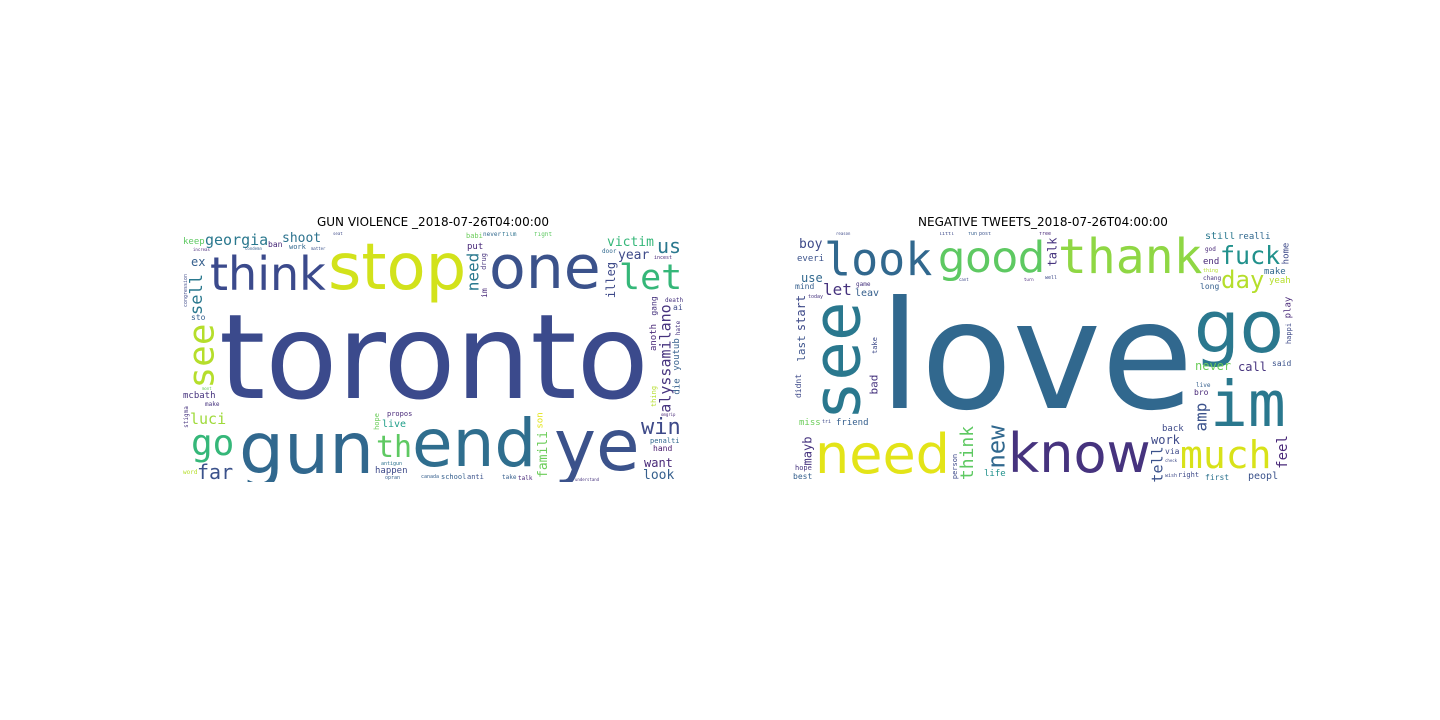 This screenshot has height=720, width=1440. I want to click on word-much: much, so click(1226, 455).